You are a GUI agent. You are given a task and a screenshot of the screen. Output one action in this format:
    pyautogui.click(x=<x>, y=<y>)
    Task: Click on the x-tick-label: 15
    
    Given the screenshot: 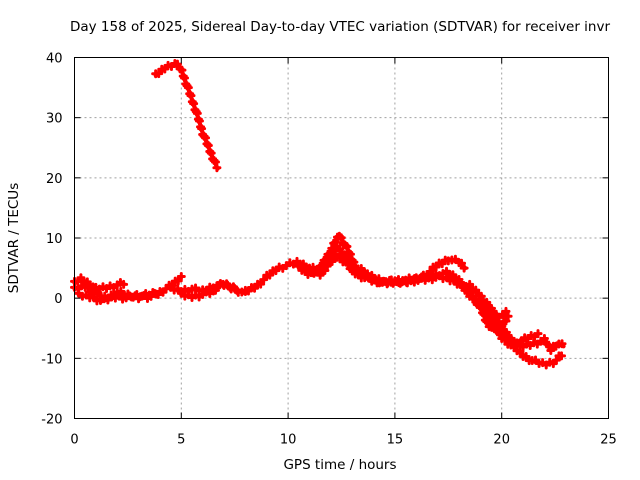 What is the action you would take?
    pyautogui.click(x=395, y=440)
    